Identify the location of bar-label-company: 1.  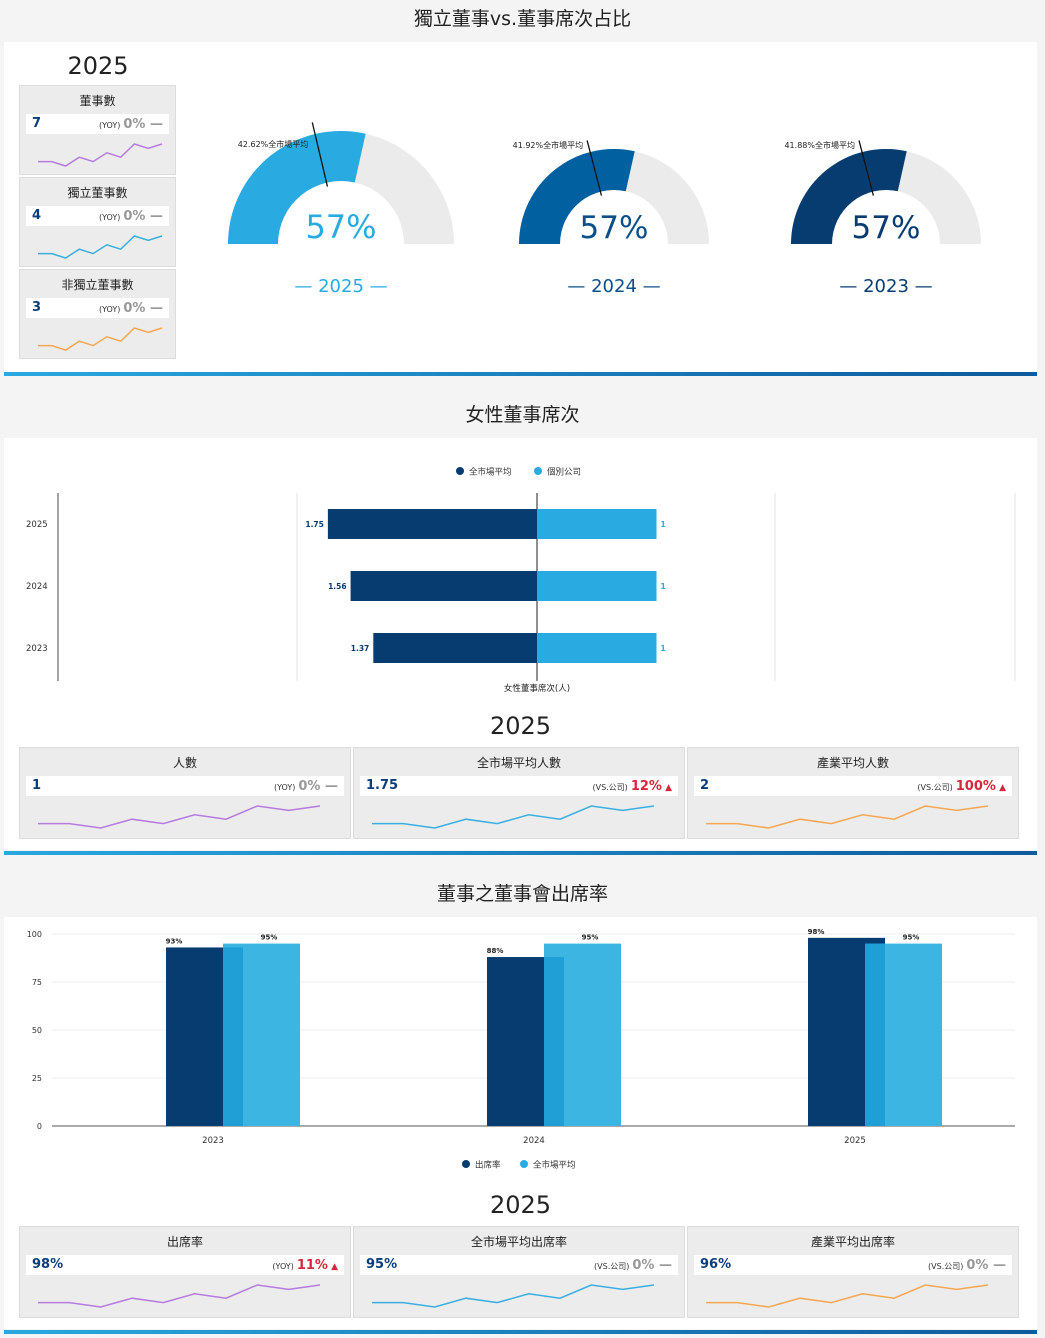
(663, 524).